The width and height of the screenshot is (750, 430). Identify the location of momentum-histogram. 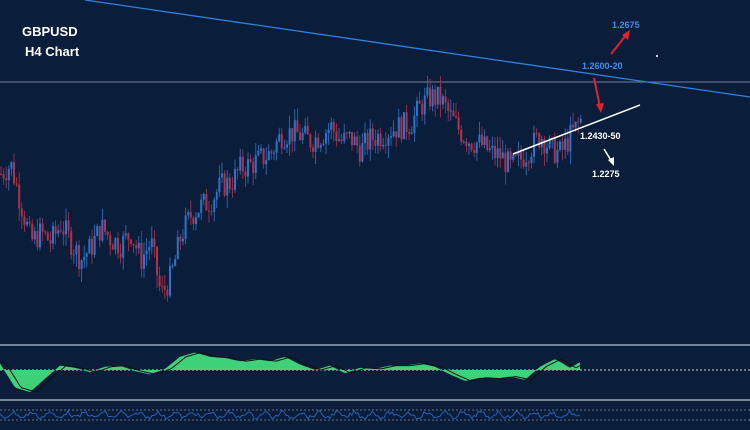
(290, 372).